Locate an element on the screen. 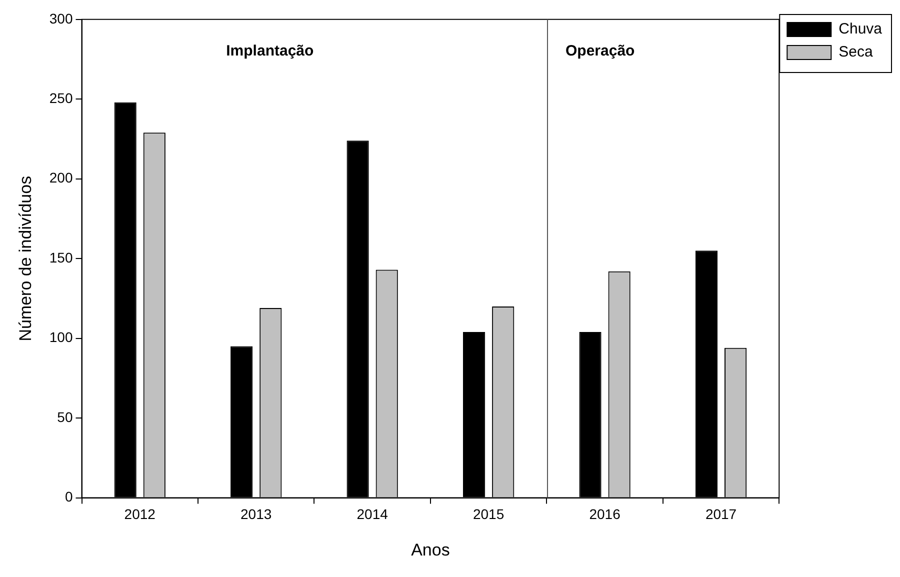 This screenshot has height=577, width=900. y-tick-label: 300 is located at coordinates (61, 18).